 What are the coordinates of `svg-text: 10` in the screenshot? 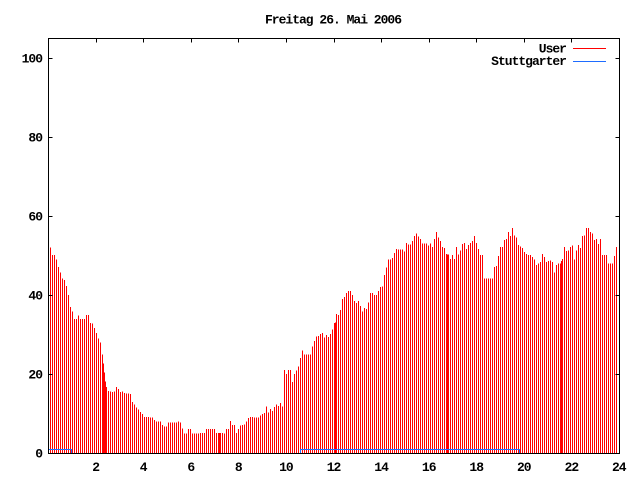 It's located at (286, 467).